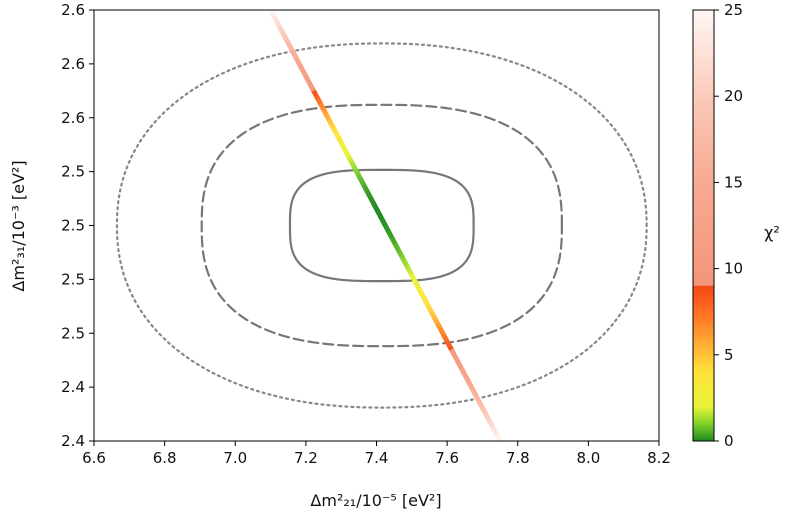  I want to click on colorbar-gradient, so click(703, 225).